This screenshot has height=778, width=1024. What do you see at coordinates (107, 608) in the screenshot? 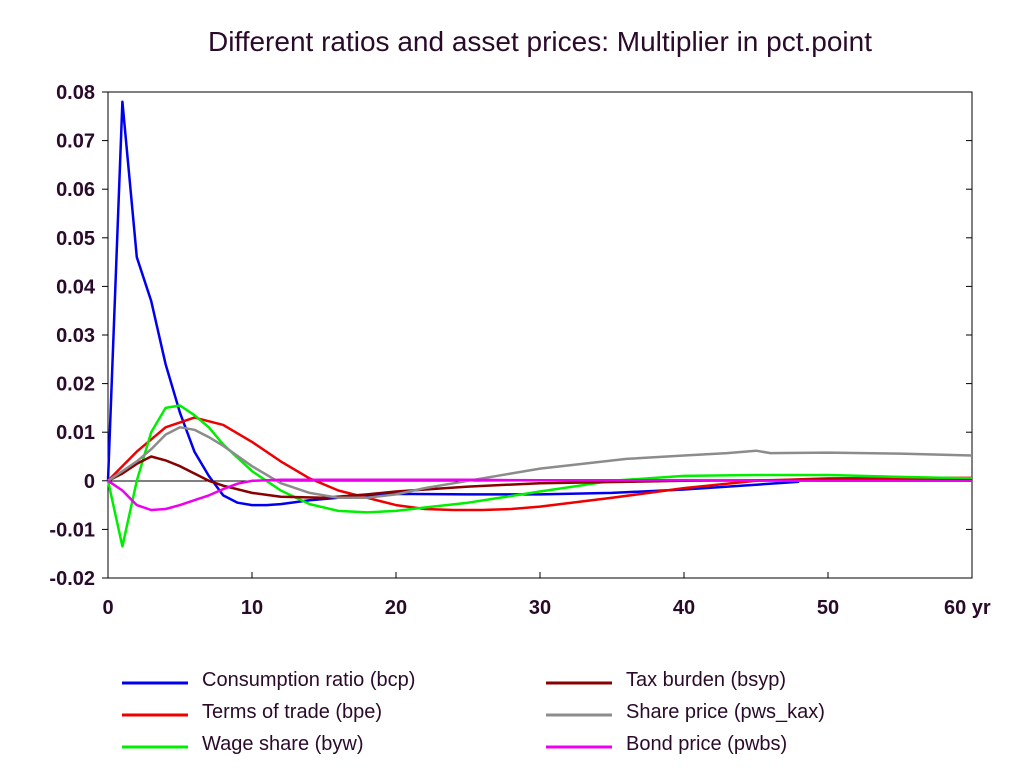
I see `x-tick-label: 0` at bounding box center [107, 608].